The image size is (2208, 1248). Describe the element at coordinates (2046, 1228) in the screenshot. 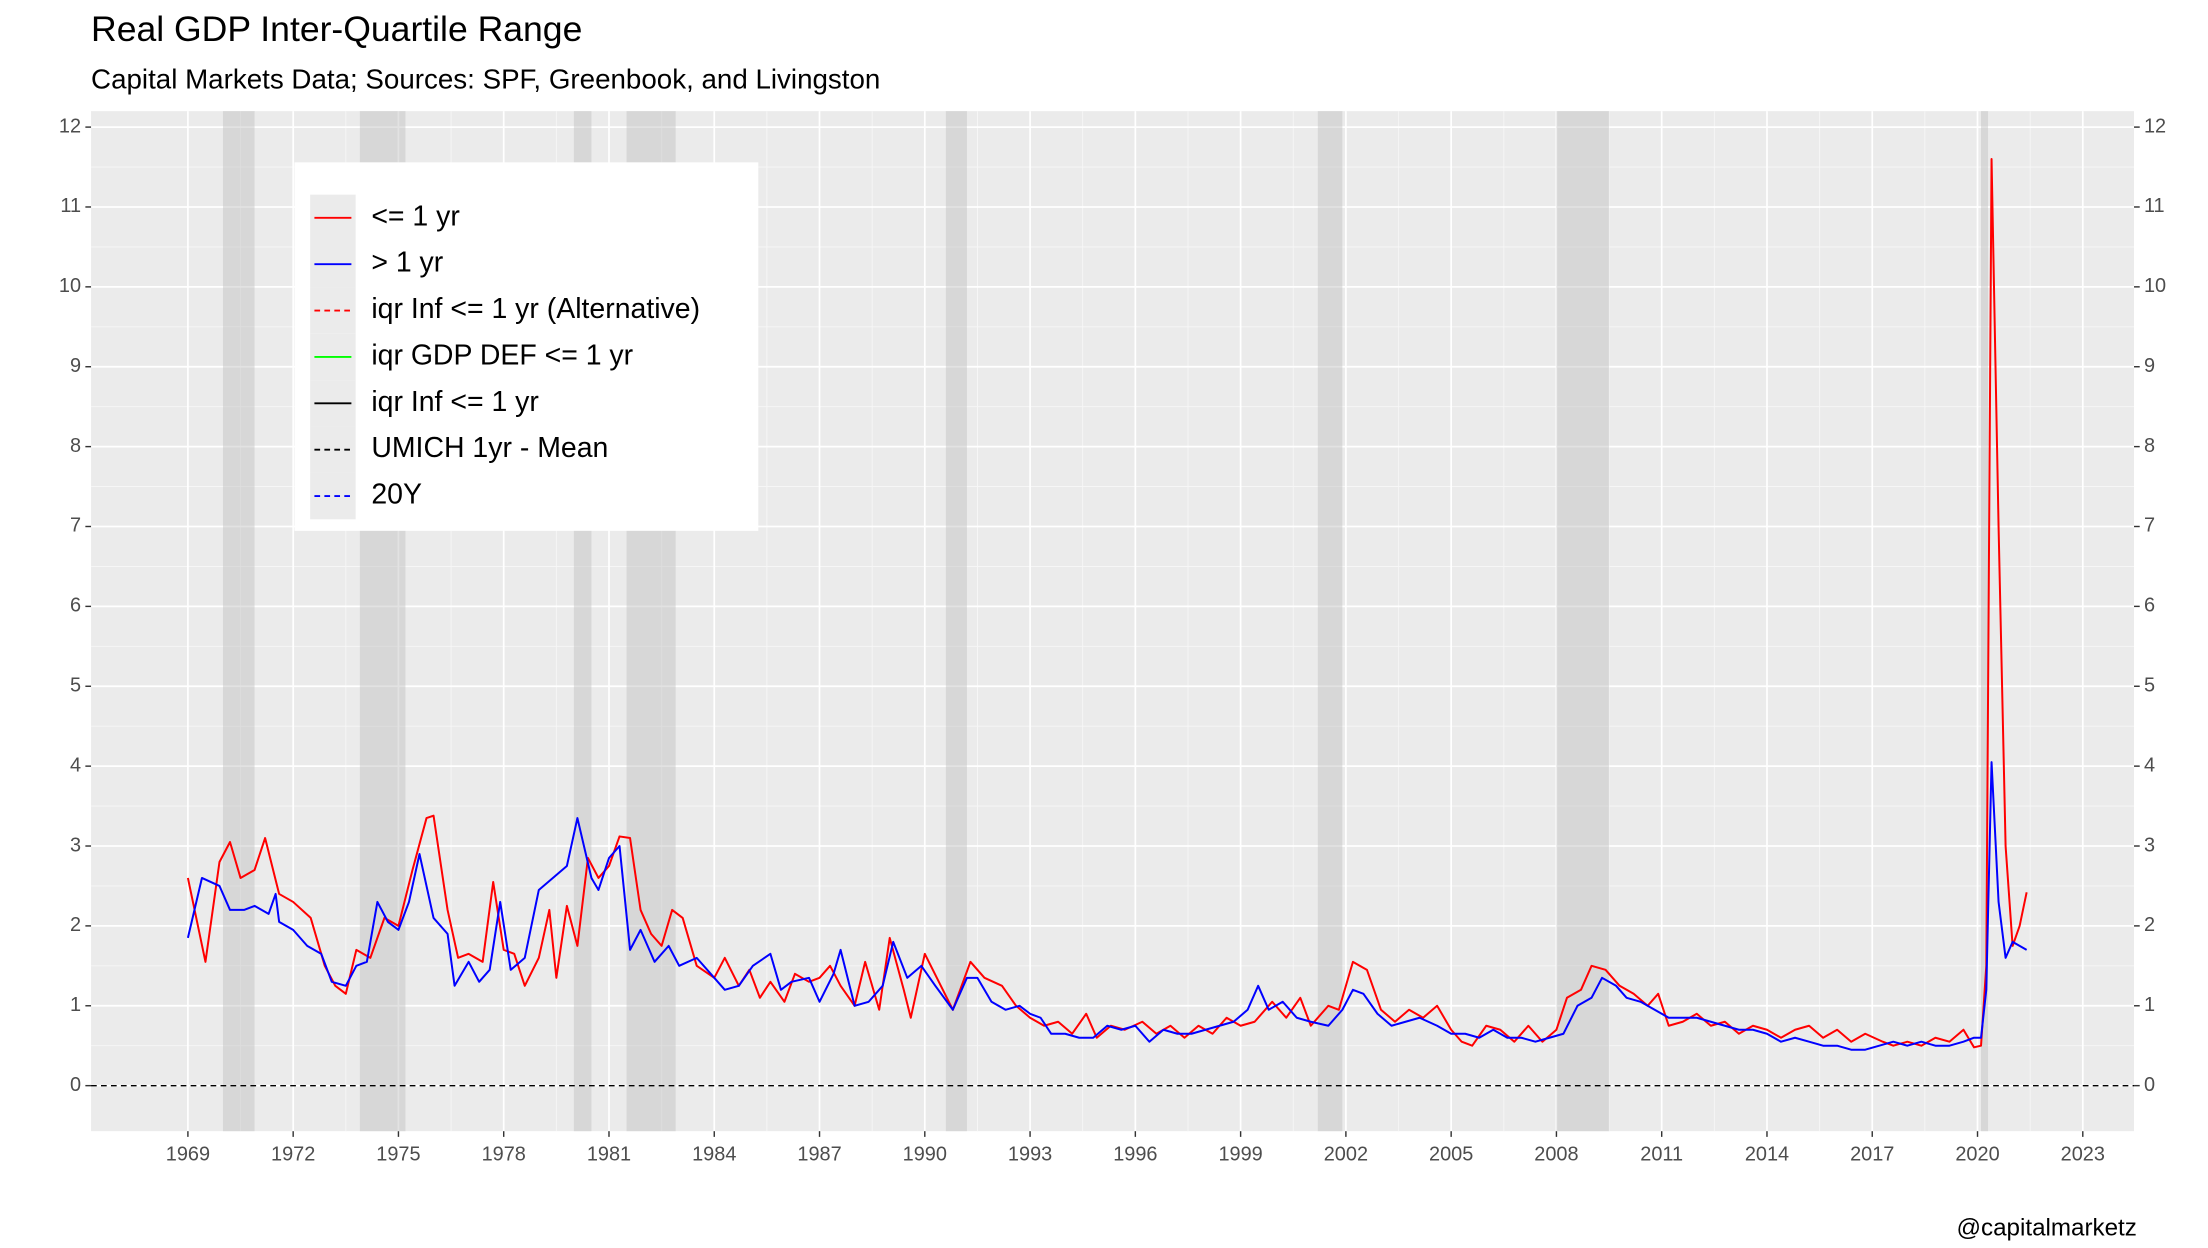

I see `caption: @capitalmarketz` at that location.